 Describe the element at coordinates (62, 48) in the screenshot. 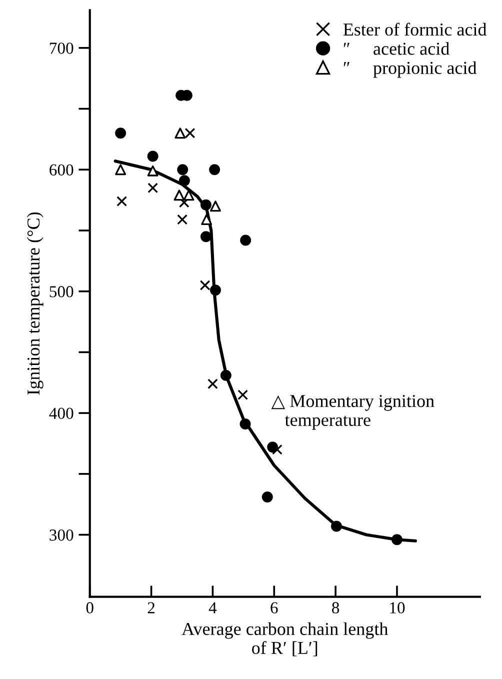

I see `y-tick-label: 700` at that location.